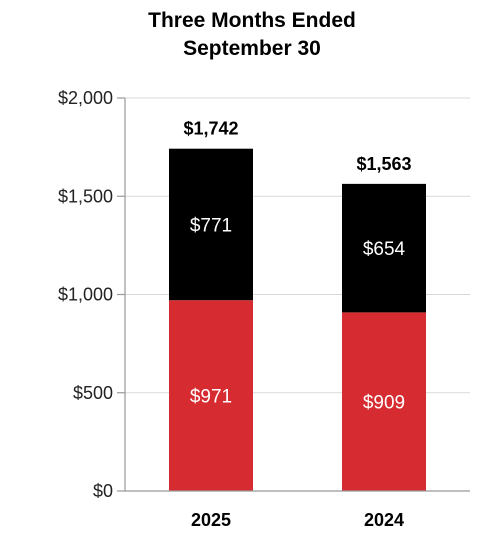 The image size is (500, 540). I want to click on y-tick-label: $2,000, so click(85, 98).